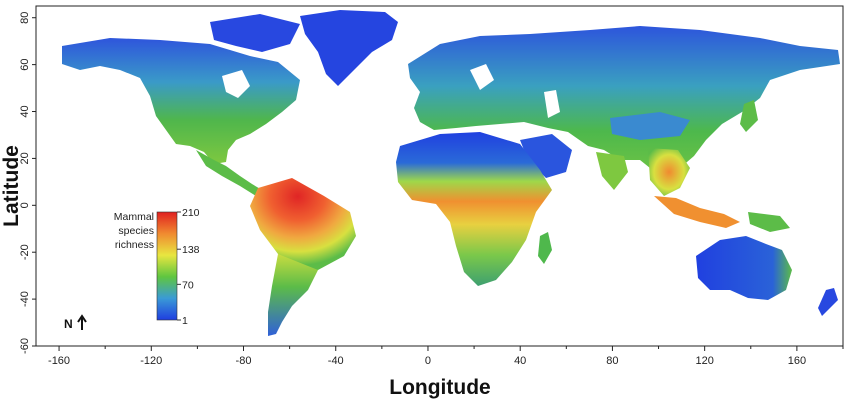 Image resolution: width=850 pixels, height=402 pixels. What do you see at coordinates (27, 183) in the screenshot?
I see `y-axis-ticks: 80 60 40 20 0 -20 -40 -60` at bounding box center [27, 183].